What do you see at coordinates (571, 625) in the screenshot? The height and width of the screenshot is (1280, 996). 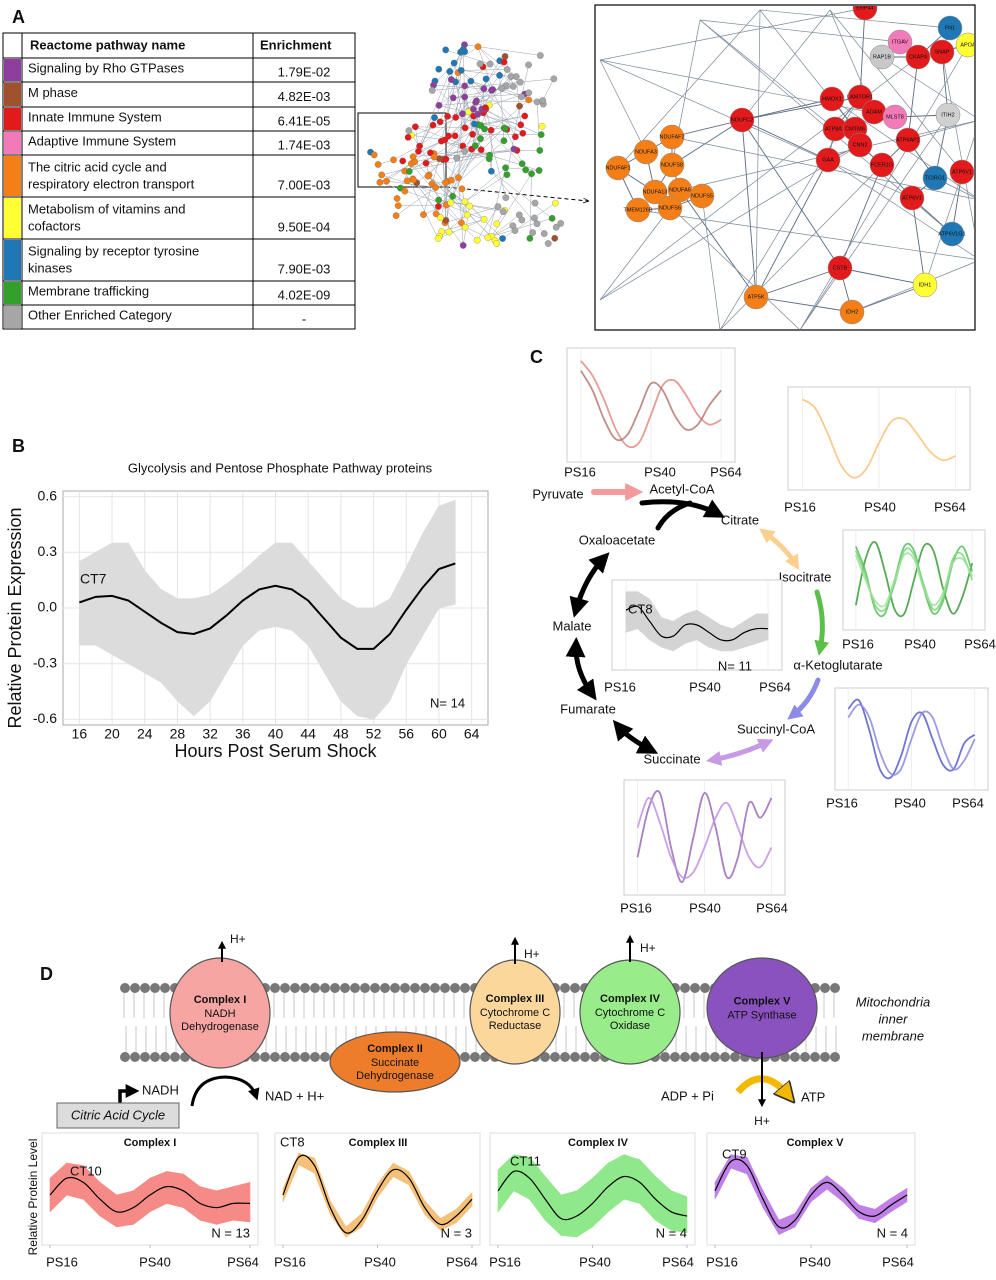 I see `metabolite: Malate` at bounding box center [571, 625].